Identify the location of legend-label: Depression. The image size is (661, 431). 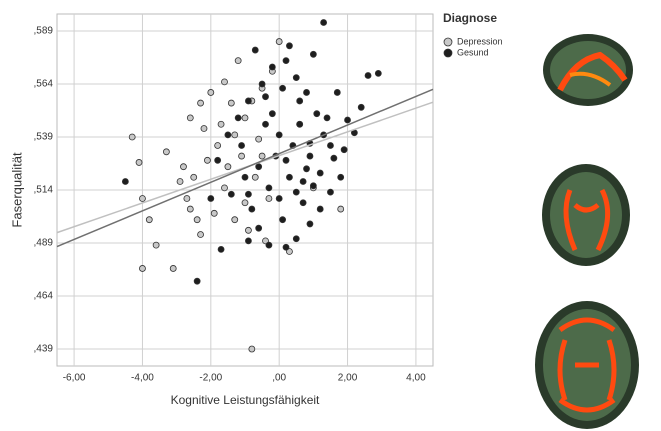
(480, 41).